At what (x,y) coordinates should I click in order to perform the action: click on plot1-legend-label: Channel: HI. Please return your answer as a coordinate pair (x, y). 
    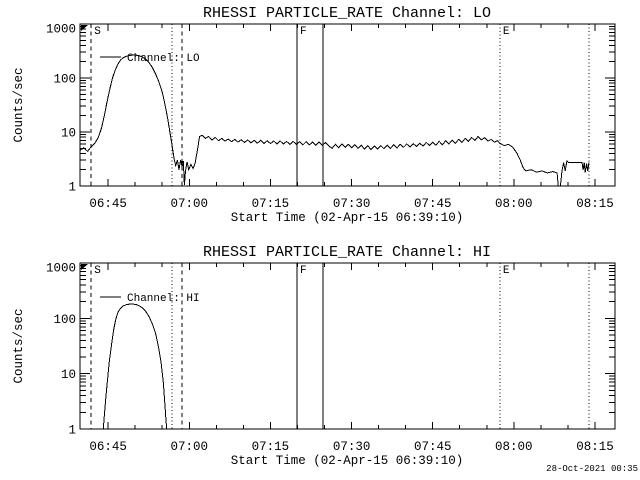
    Looking at the image, I should click on (163, 299).